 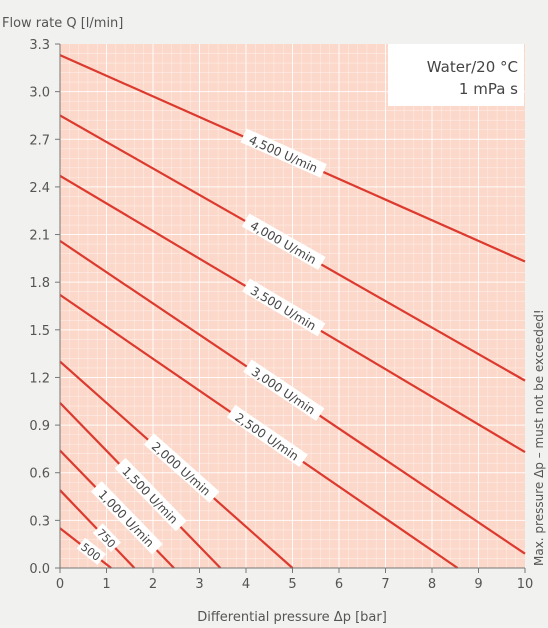 What do you see at coordinates (385, 584) in the screenshot?
I see `x-tick-label: 7` at bounding box center [385, 584].